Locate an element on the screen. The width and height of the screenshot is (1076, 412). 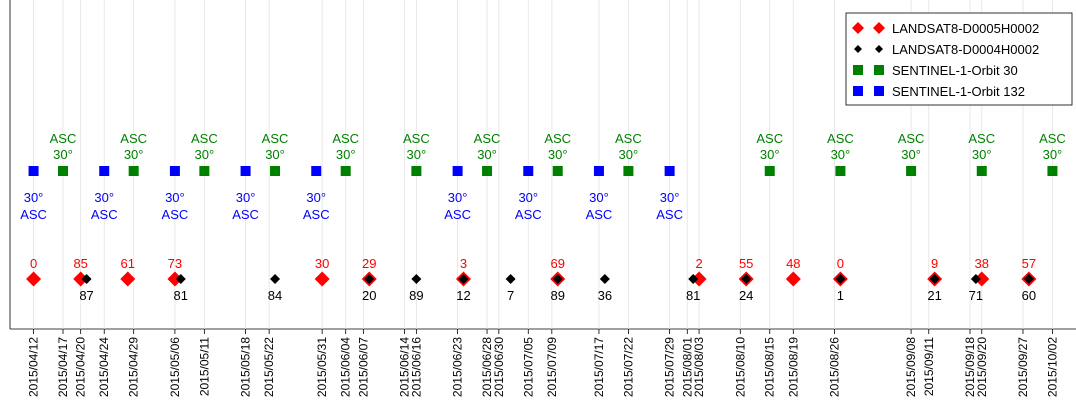
x-tick-label: 2015/06/16 is located at coordinates (416, 367).